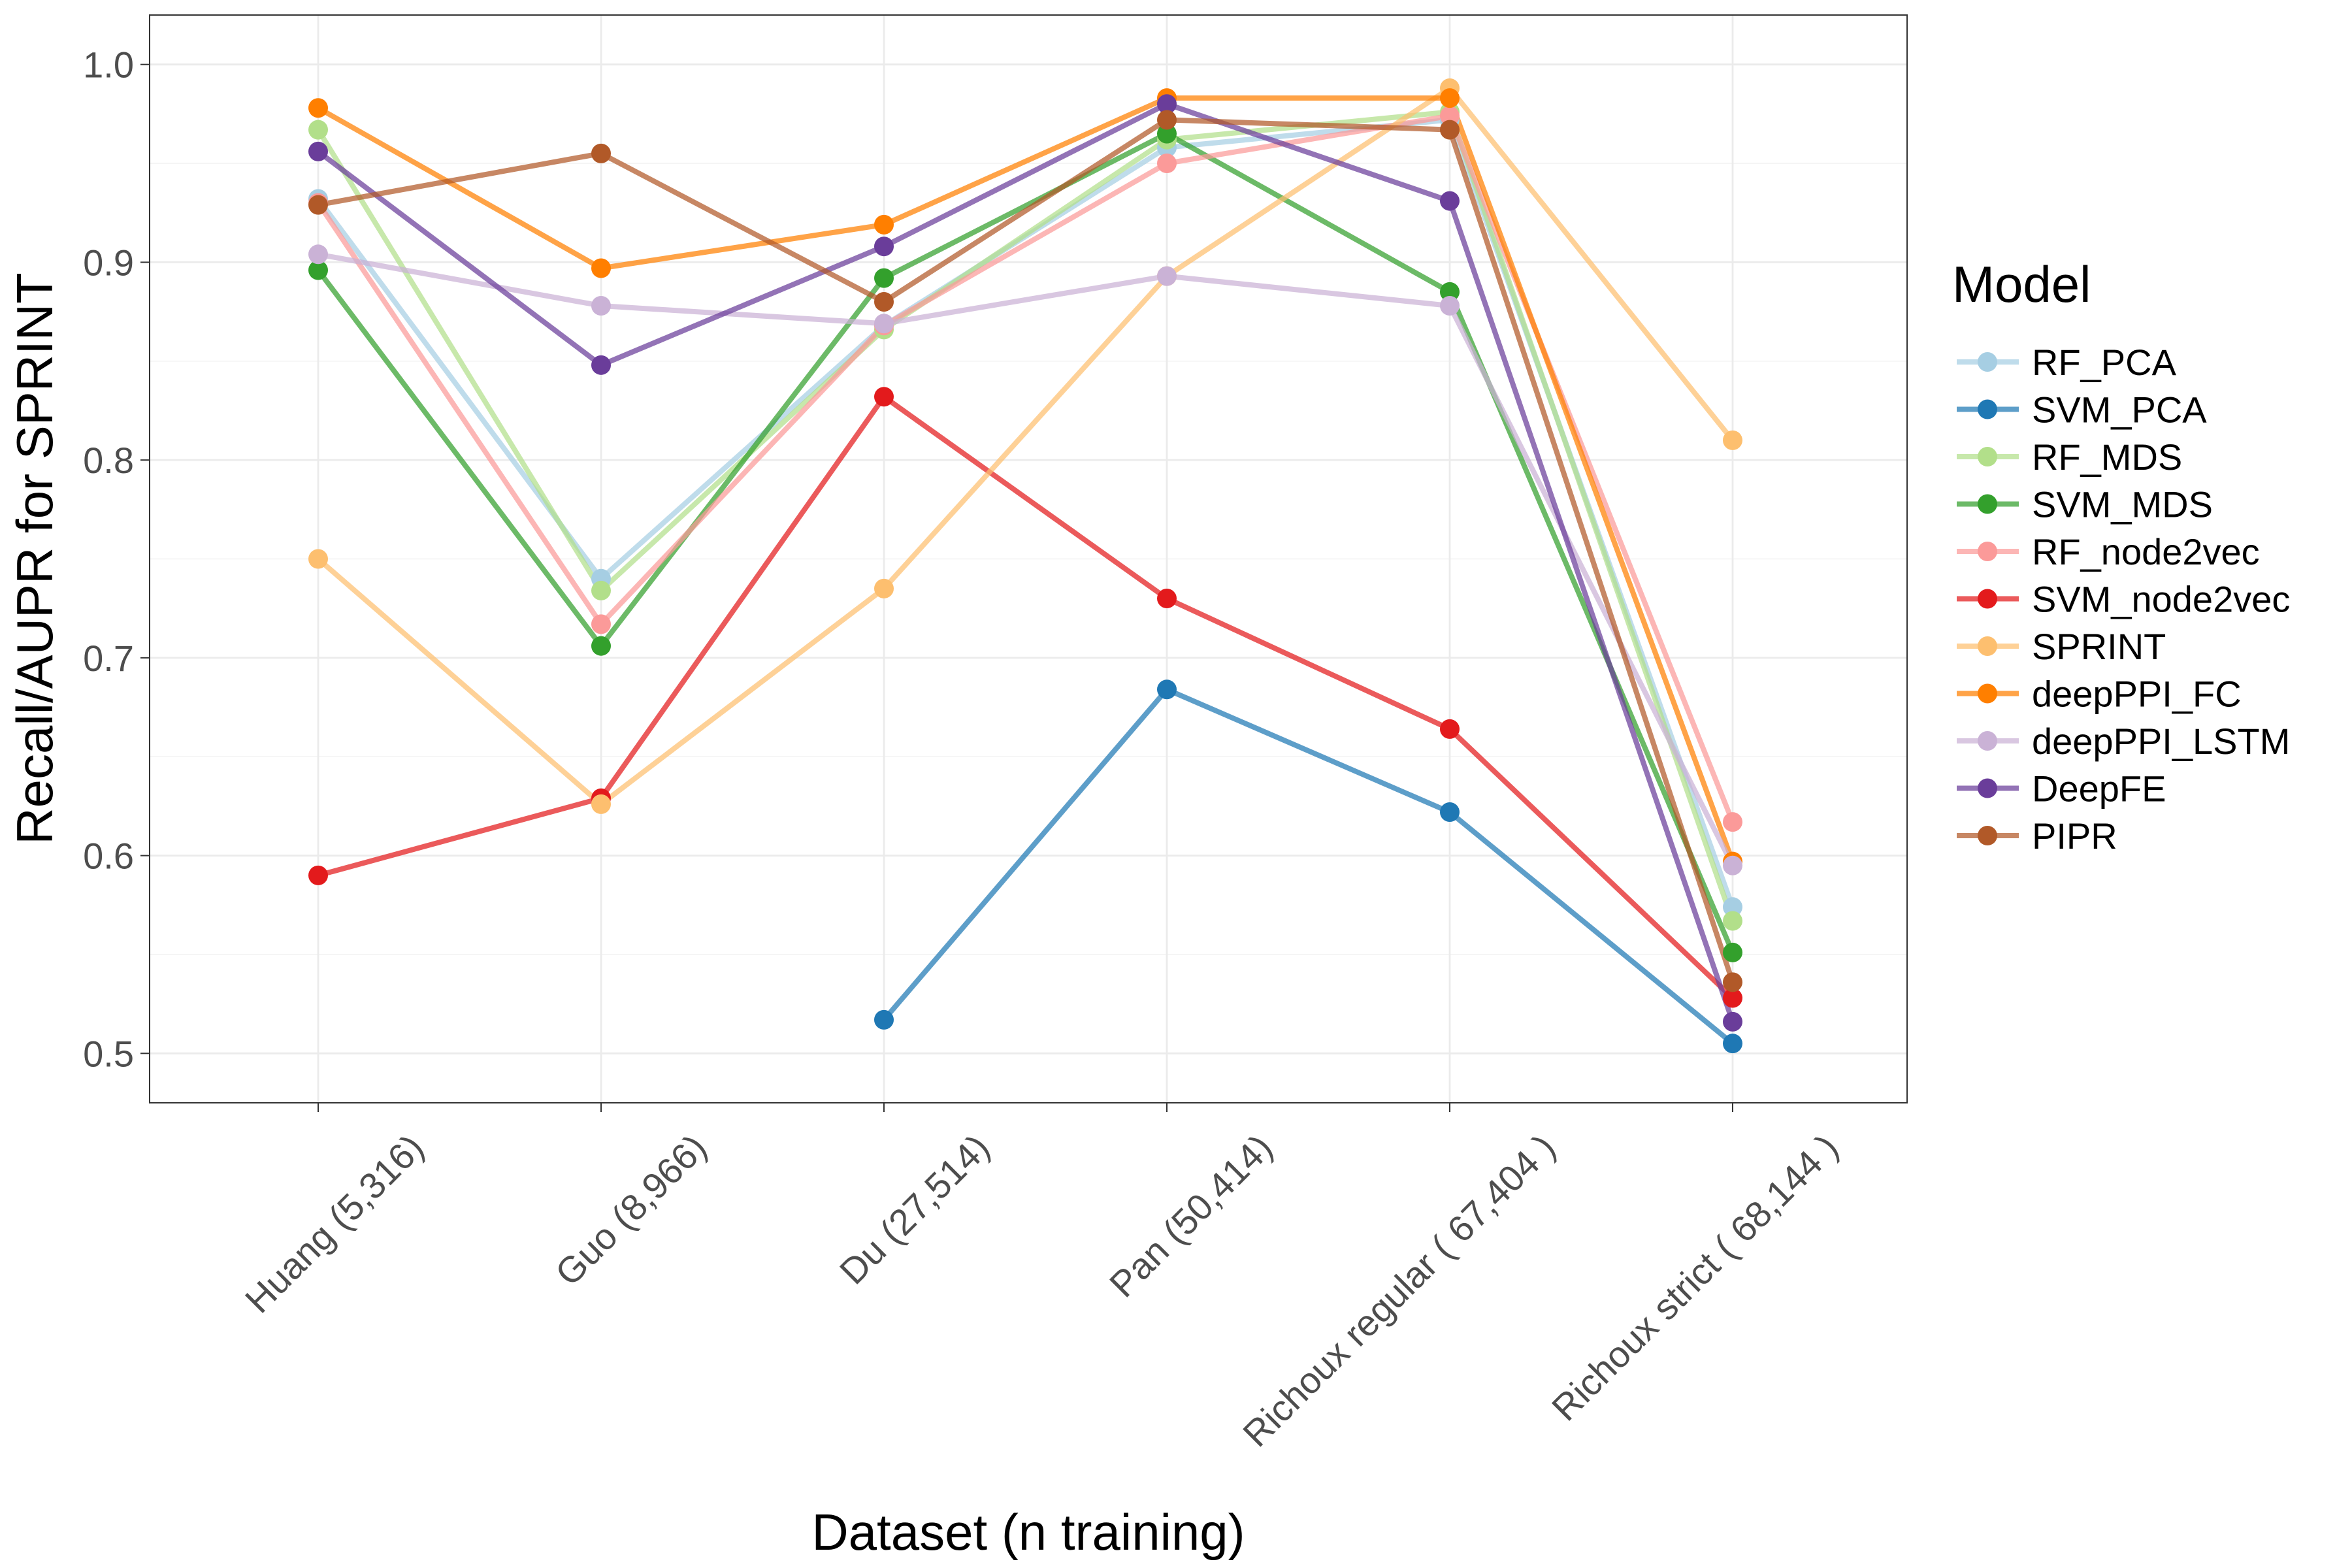  Describe the element at coordinates (1308, 867) in the screenshot. I see `series-line-SVM_PCA` at that location.